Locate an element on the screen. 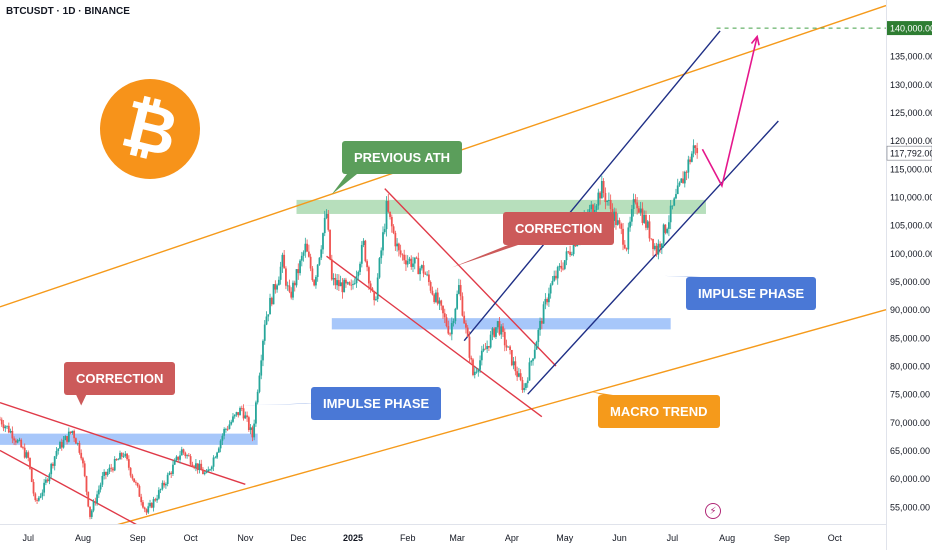 This screenshot has width=932, height=551. correction-label-2: CORRECTION is located at coordinates (559, 228).